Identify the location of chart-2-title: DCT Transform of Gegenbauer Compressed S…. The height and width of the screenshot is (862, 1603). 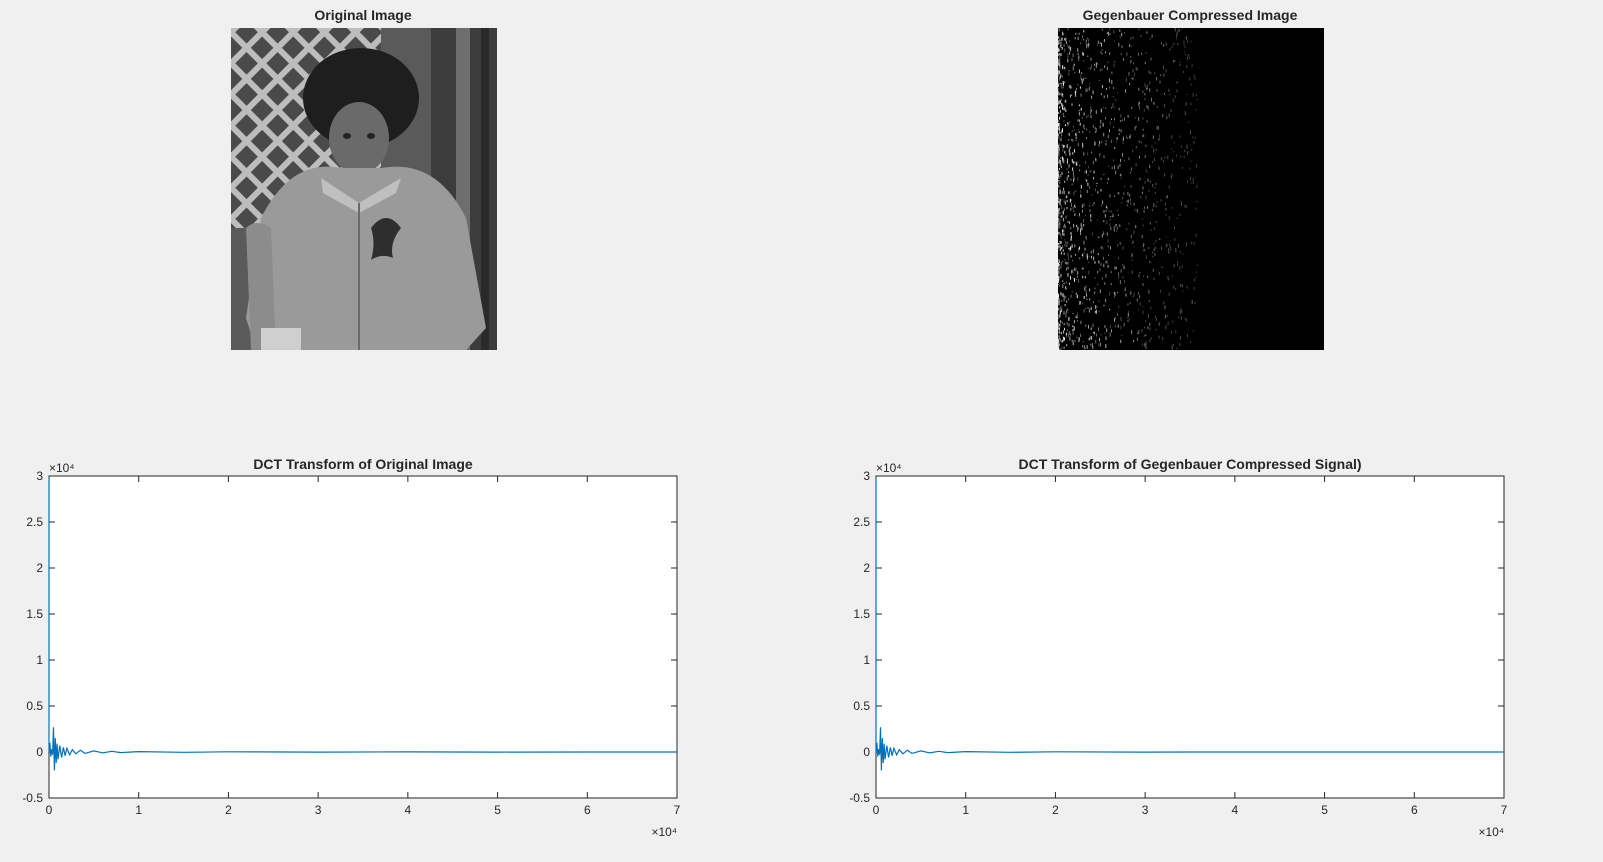
(1190, 464).